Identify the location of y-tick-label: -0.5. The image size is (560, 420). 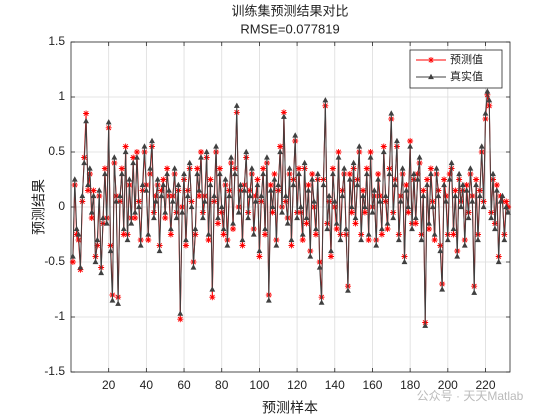
(54, 261).